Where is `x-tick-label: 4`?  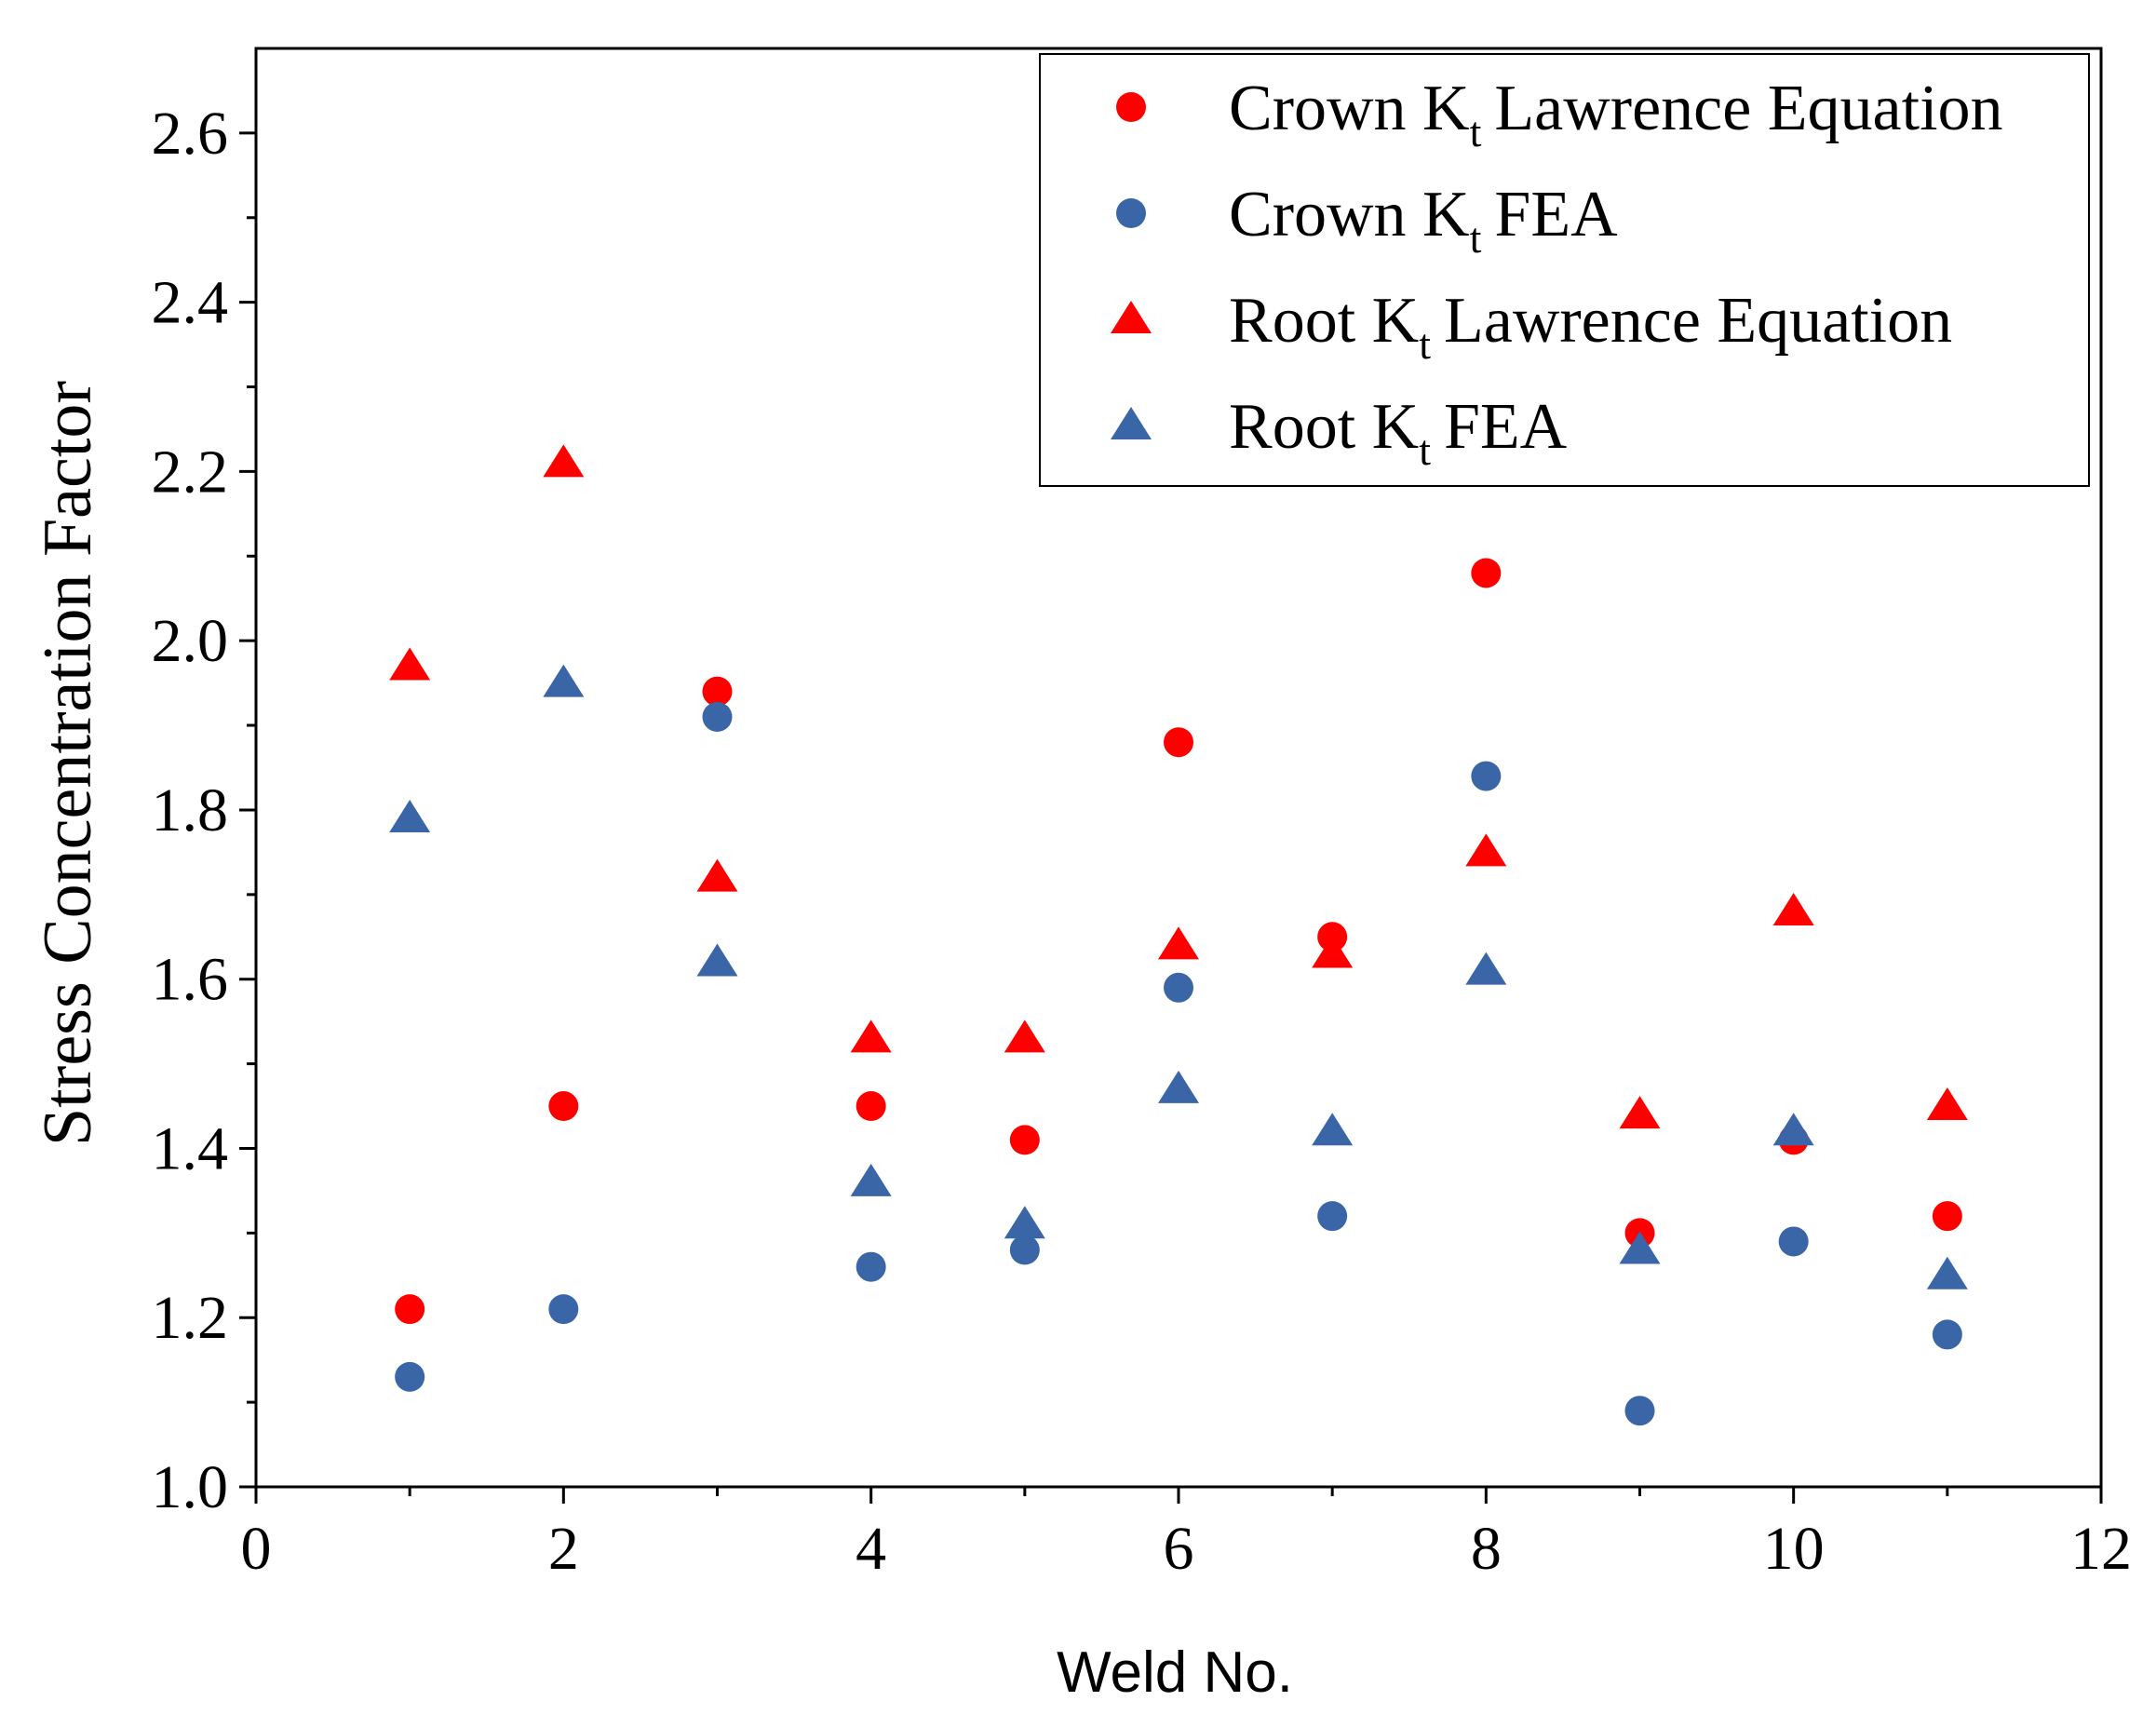 x-tick-label: 4 is located at coordinates (871, 1549).